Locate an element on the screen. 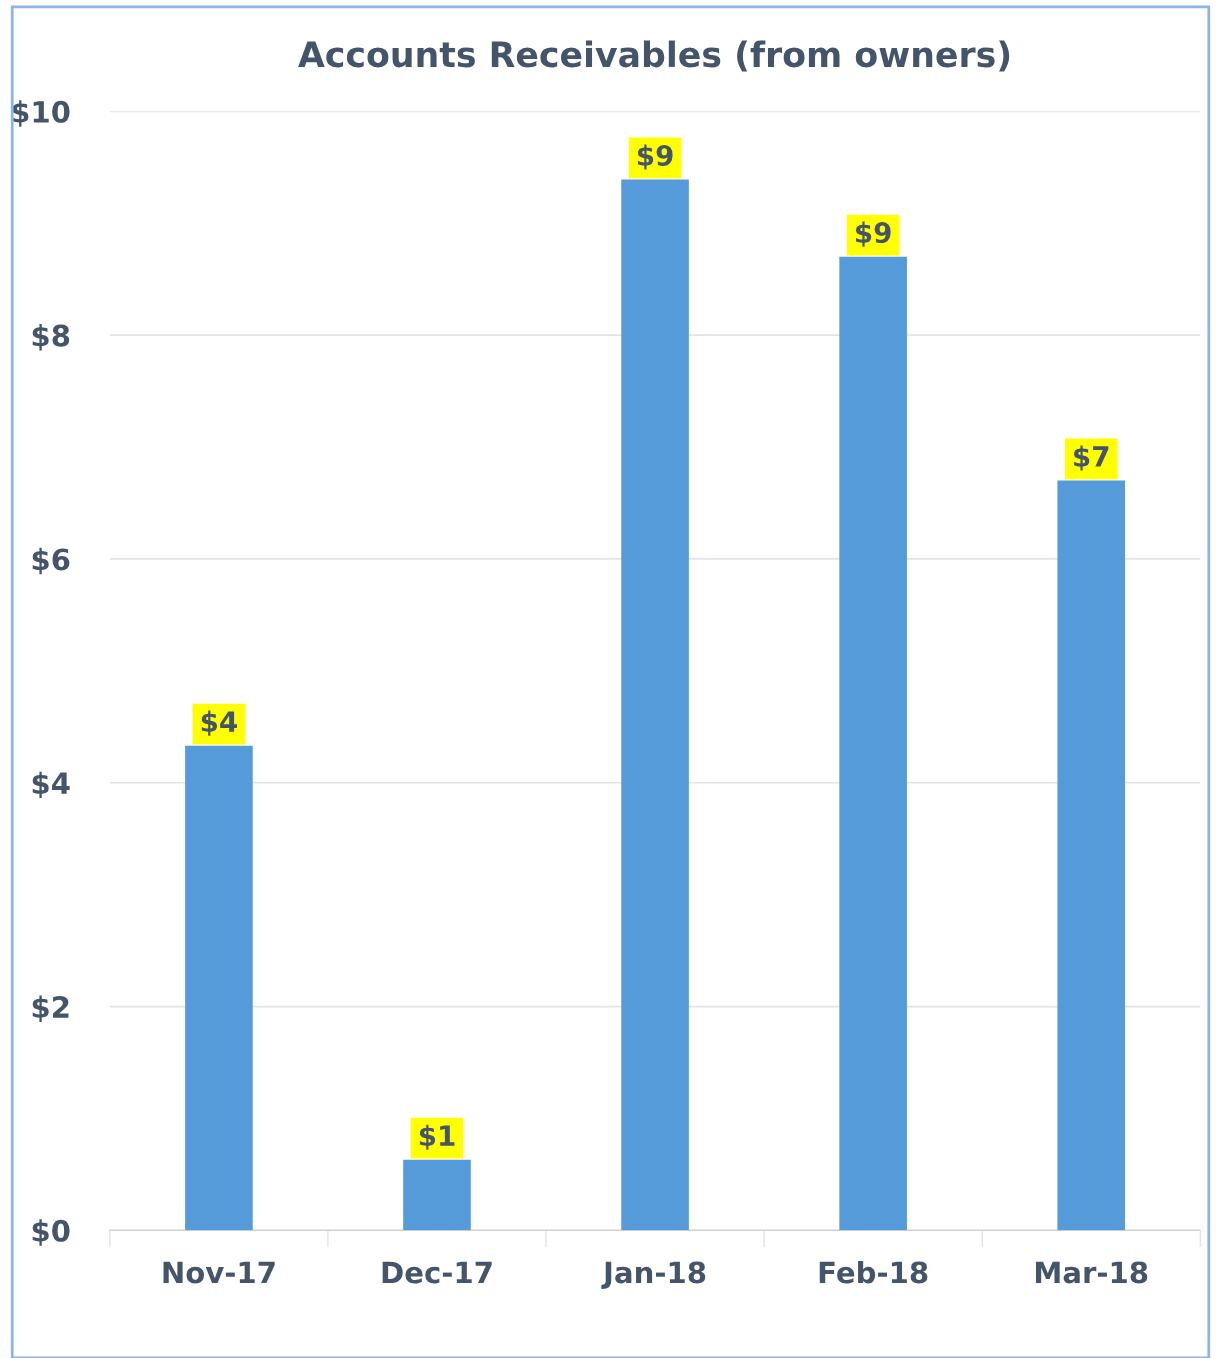 The image size is (1221, 1358). chart-title: Accounts Receivables (from owners) is located at coordinates (654, 56).